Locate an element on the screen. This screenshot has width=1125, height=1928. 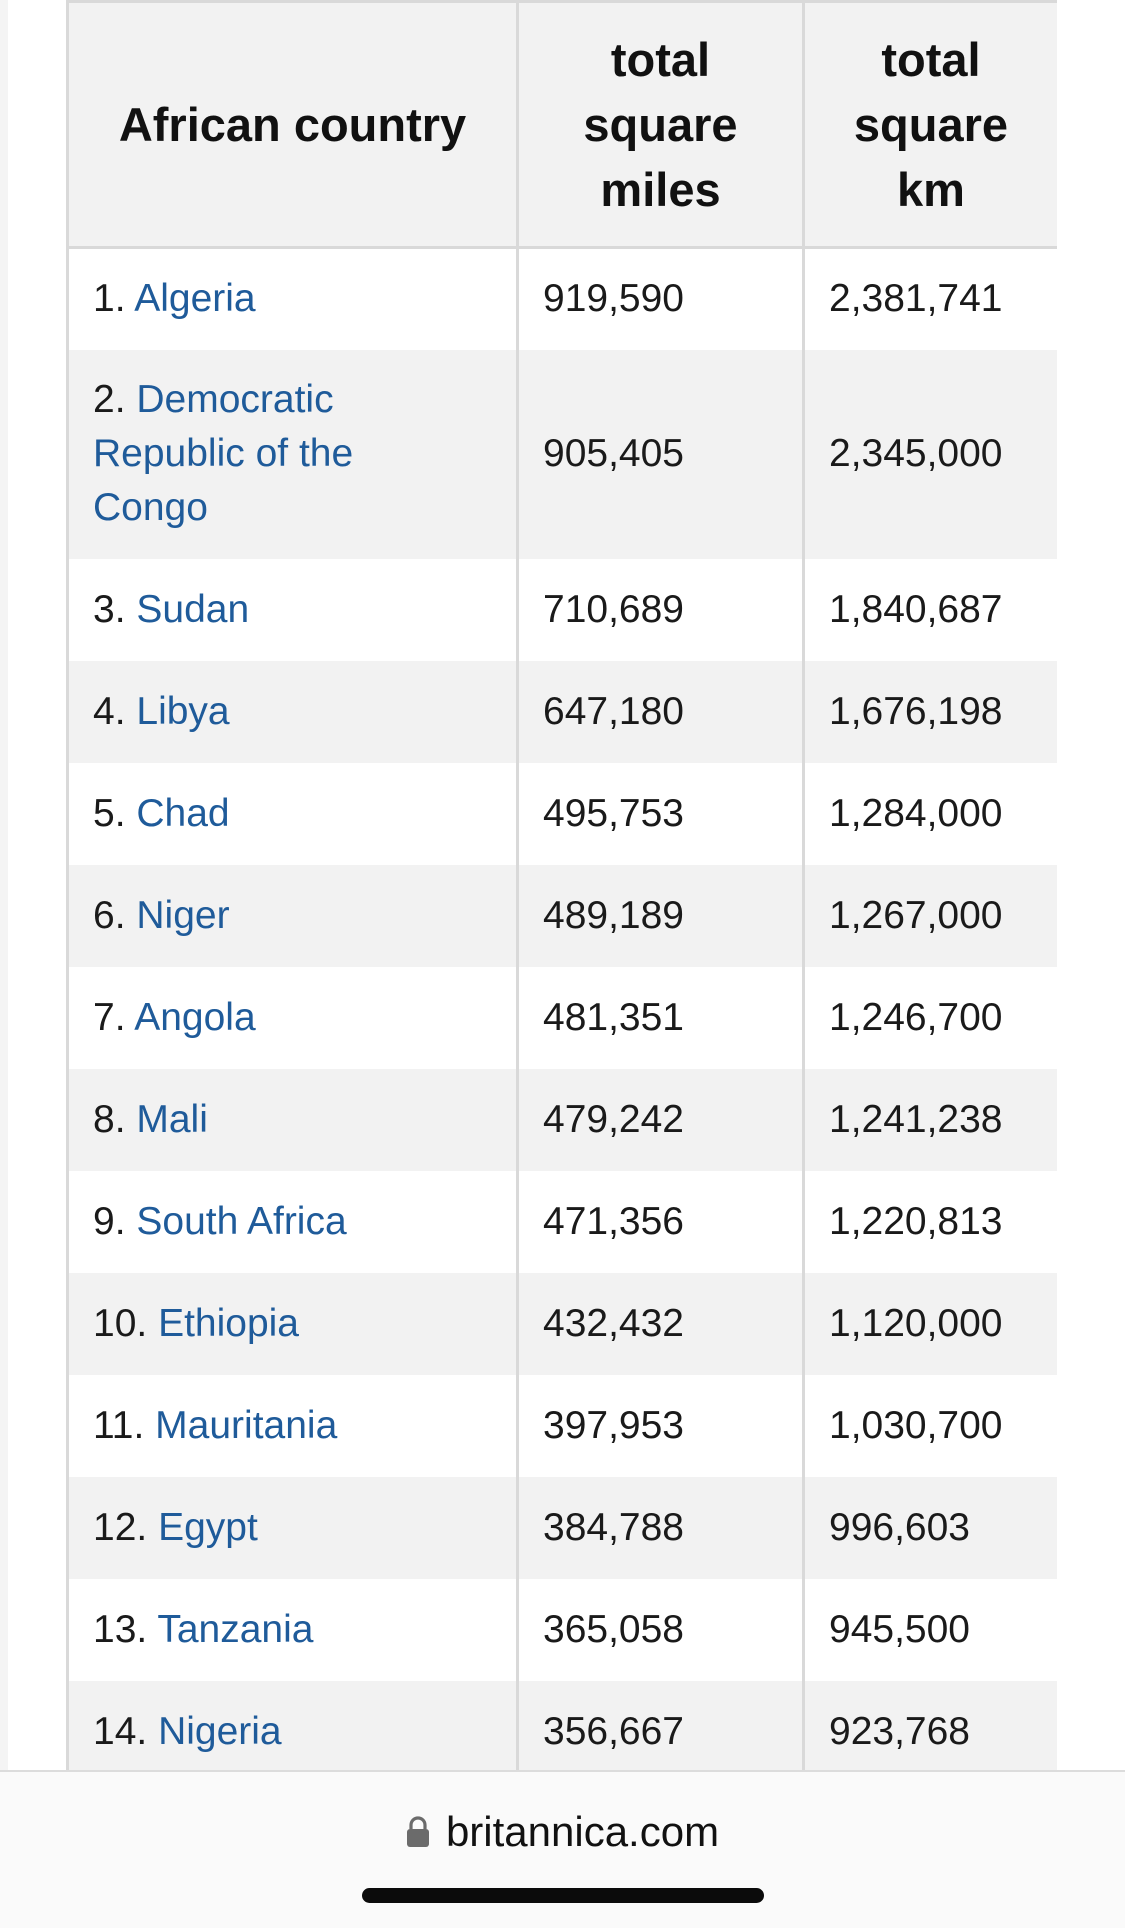
lock-icon is located at coordinates (418, 1832).